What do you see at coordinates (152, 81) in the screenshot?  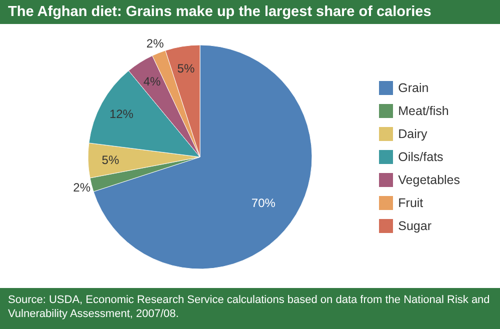 I see `data-label: 4%` at bounding box center [152, 81].